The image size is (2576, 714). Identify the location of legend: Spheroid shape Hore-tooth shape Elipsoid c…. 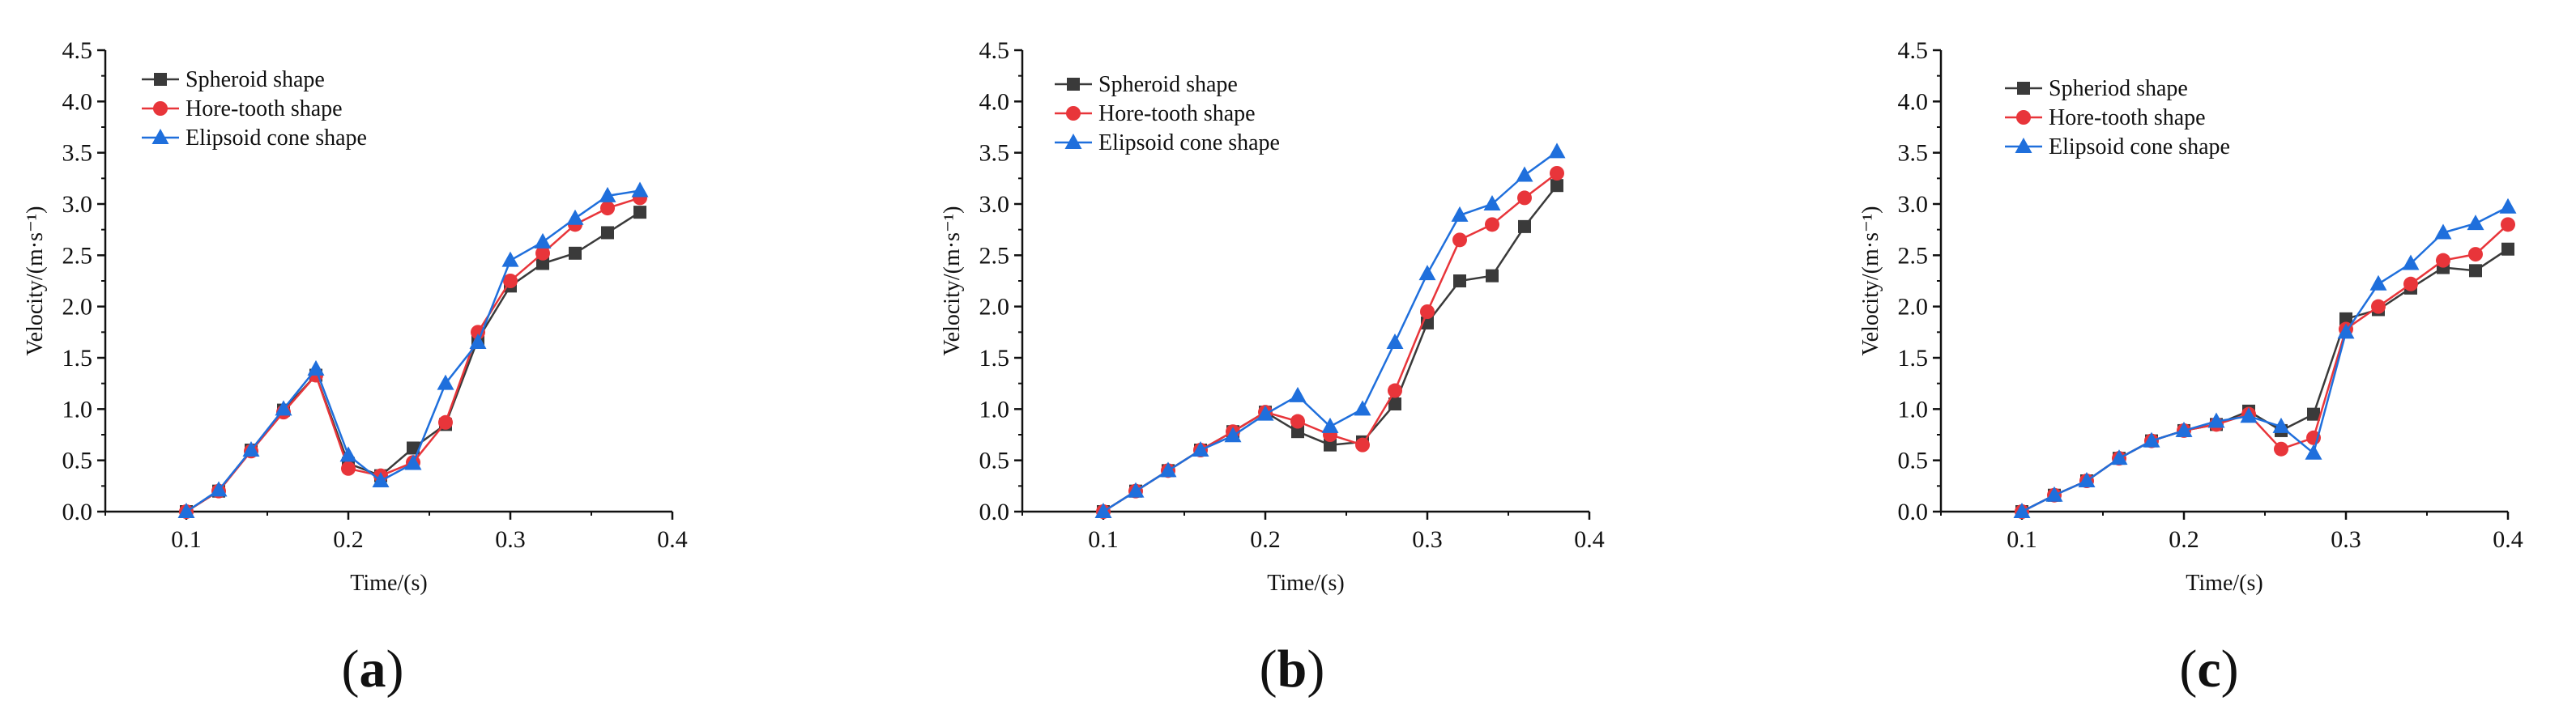
(1167, 114).